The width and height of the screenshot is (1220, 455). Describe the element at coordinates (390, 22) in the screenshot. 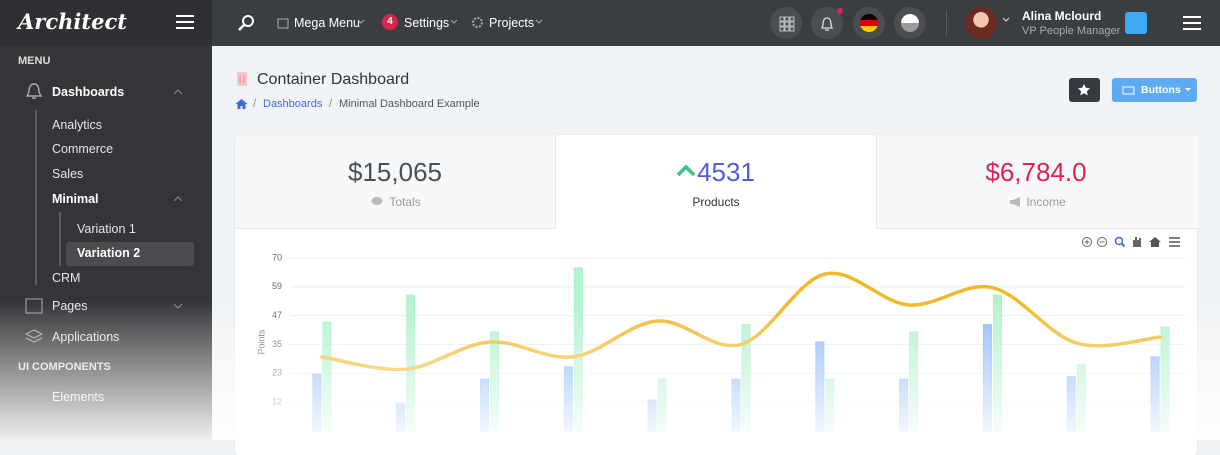

I see `badge: 4` at that location.